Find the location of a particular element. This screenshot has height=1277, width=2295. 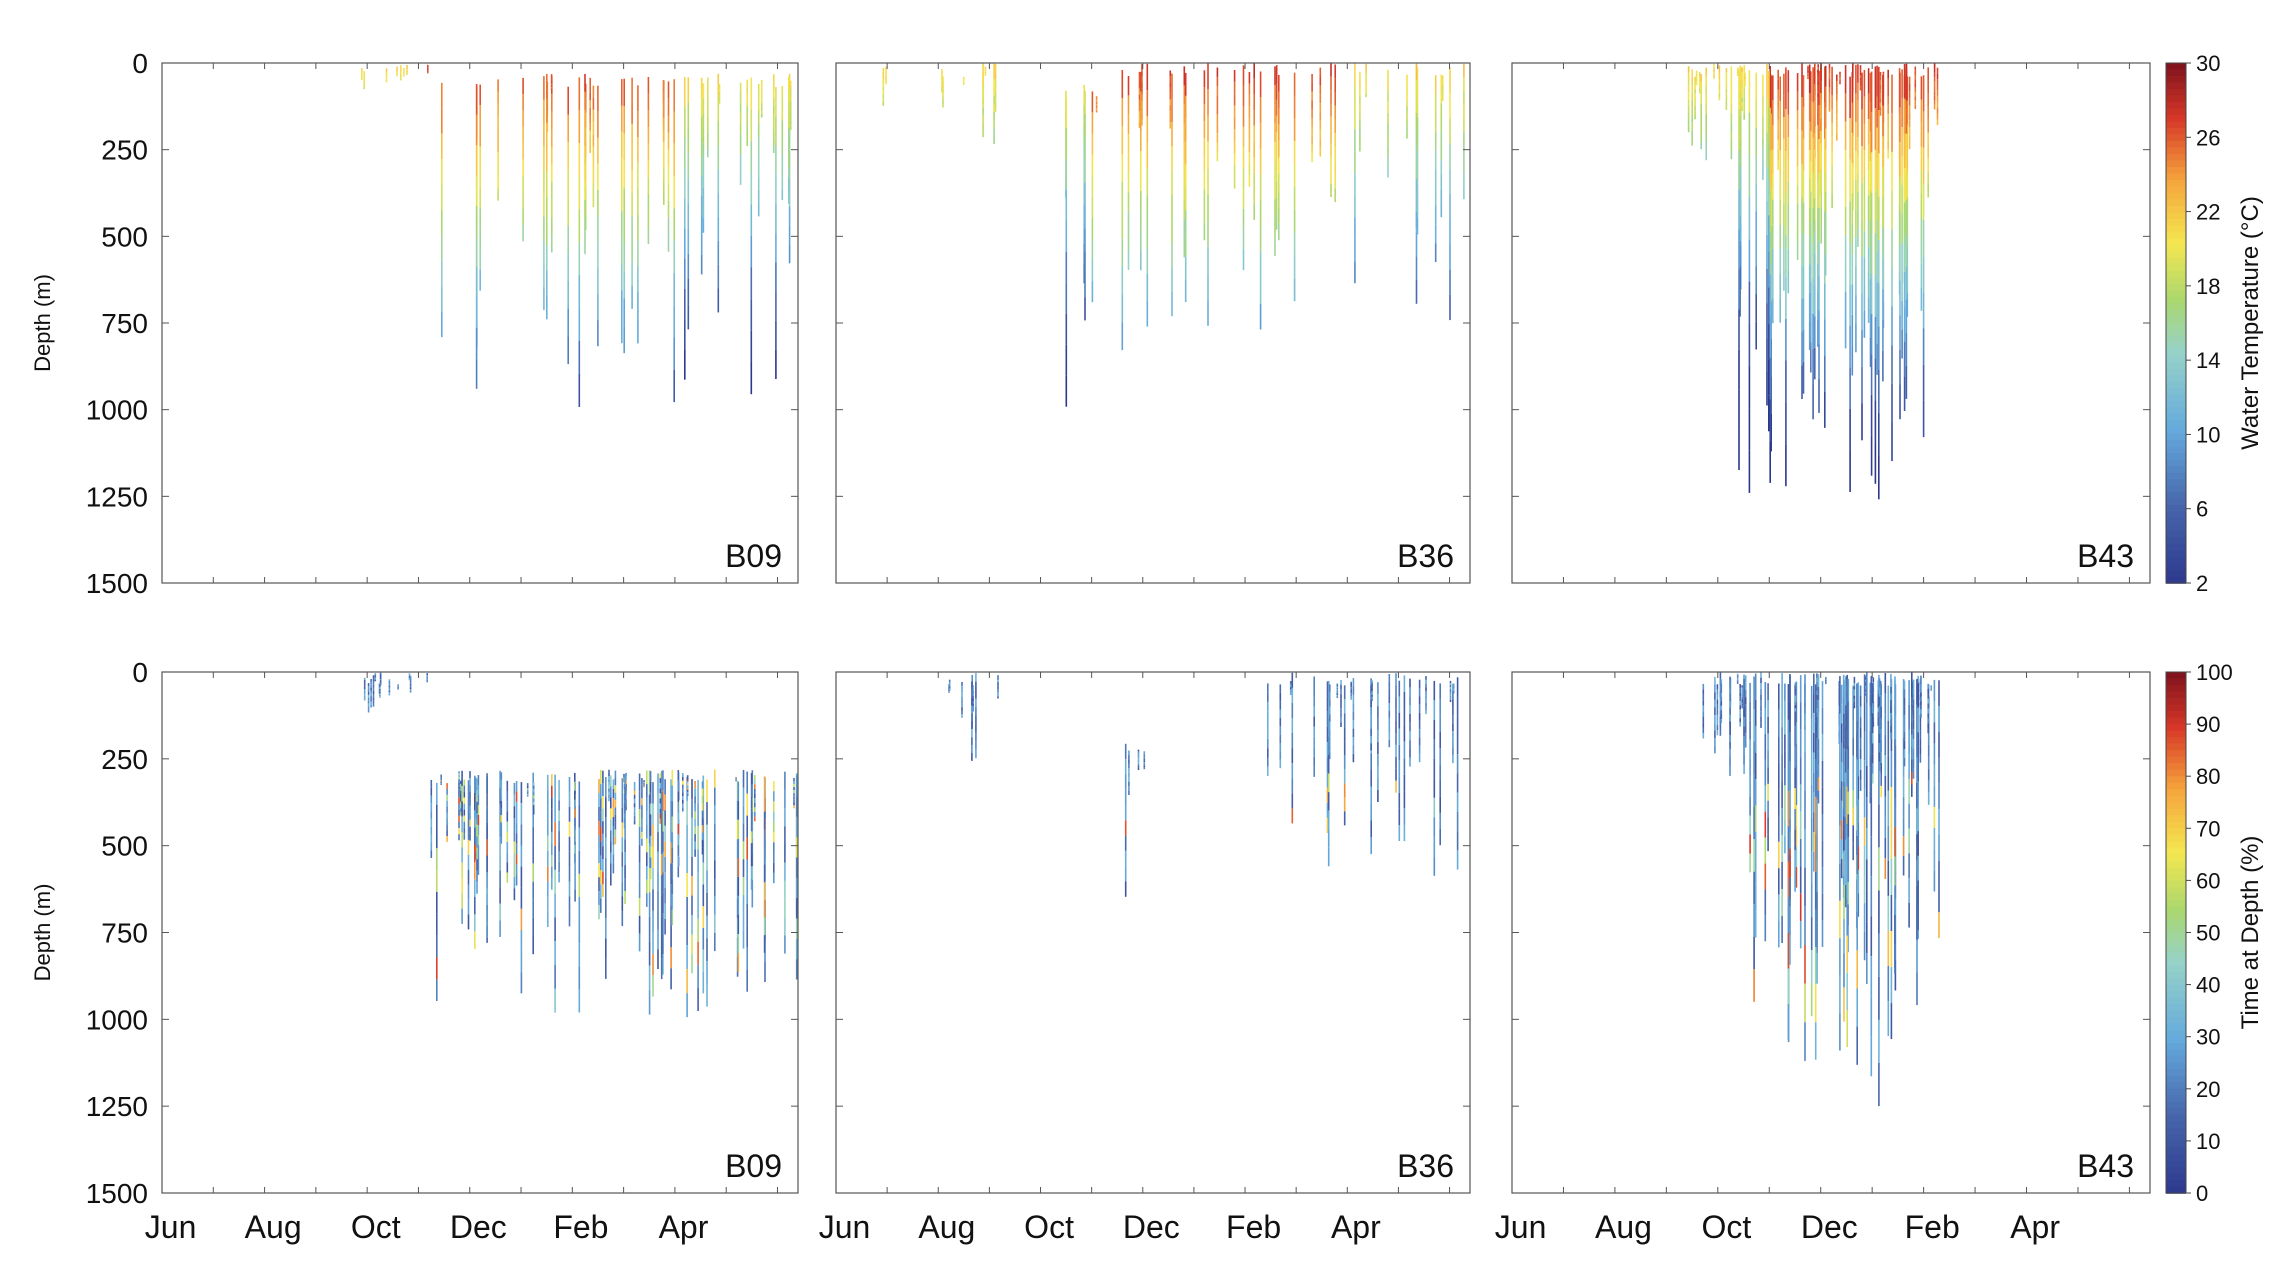

colorbar-temperature: 30 26 22 18 14 10 6 2 Water Temperature (°C) is located at coordinates (2214, 323).